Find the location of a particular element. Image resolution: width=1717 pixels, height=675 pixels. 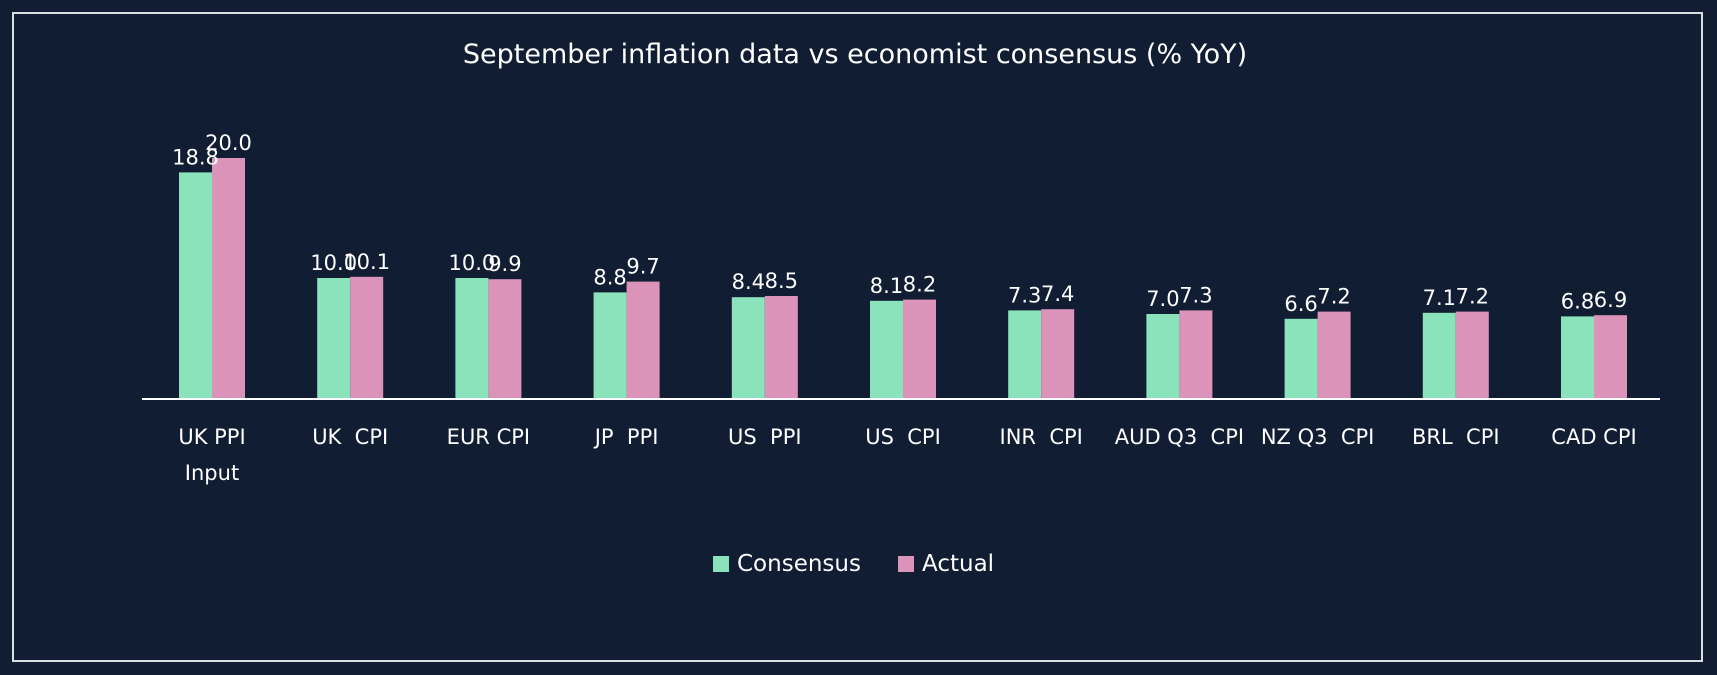

data-label-actual-inr-cpi: 7.4 is located at coordinates (1057, 294).